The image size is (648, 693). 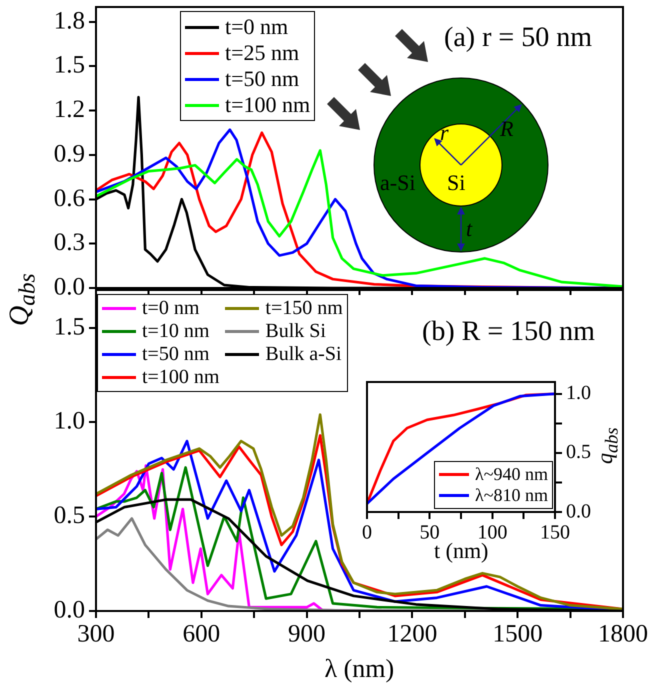 I want to click on y-tick-label: 0.9, so click(x=69, y=154).